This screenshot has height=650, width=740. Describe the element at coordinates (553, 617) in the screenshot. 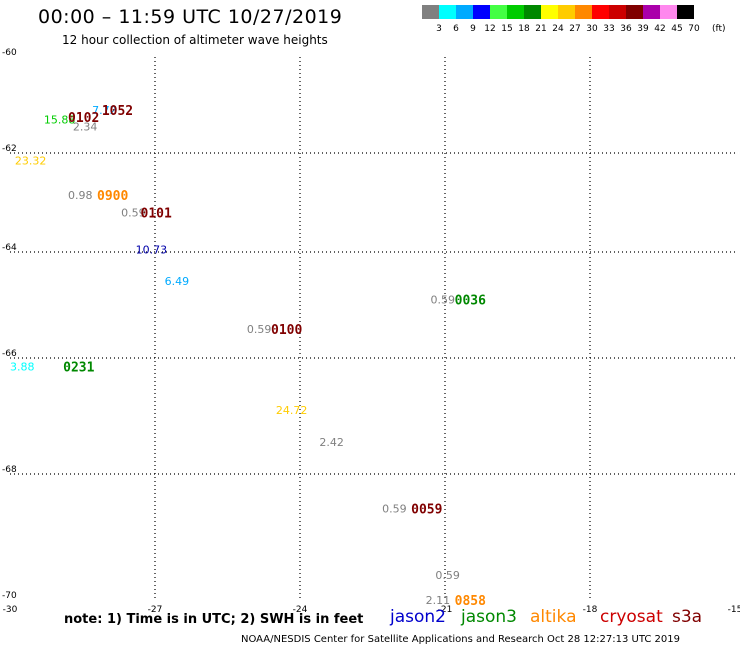

I see `satellite-altika: altika` at that location.